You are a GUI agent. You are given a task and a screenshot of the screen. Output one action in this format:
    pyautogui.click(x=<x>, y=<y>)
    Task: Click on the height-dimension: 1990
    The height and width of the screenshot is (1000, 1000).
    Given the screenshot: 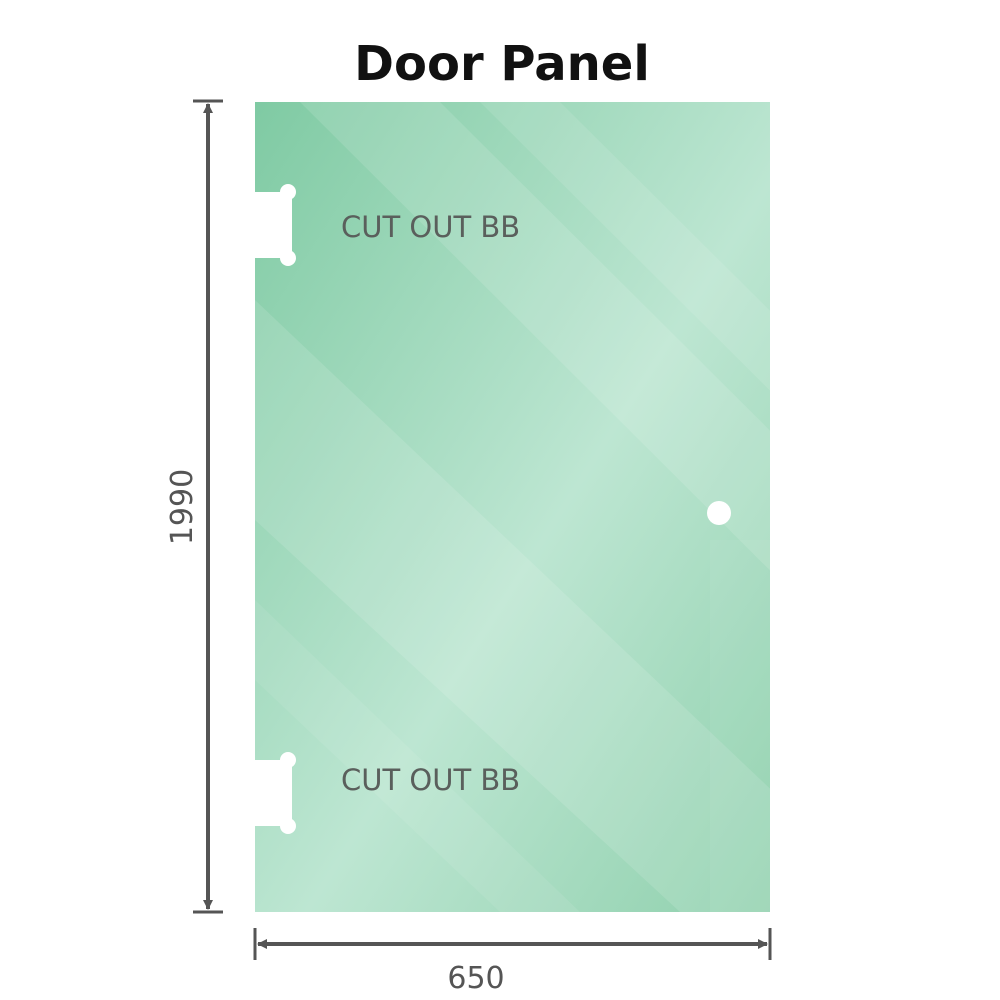 What is the action you would take?
    pyautogui.click(x=194, y=506)
    